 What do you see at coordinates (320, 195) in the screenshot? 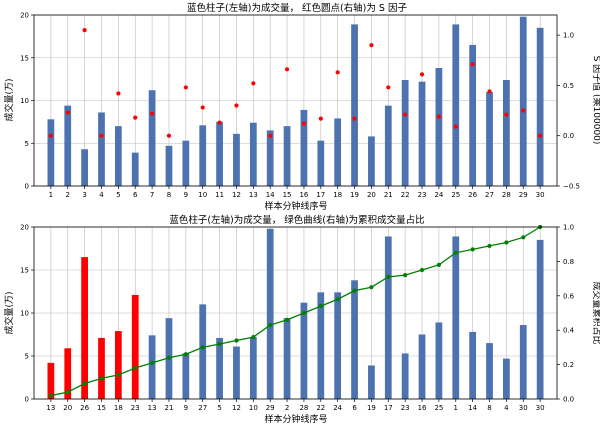
I see `c1-xtick-label: 17` at bounding box center [320, 195].